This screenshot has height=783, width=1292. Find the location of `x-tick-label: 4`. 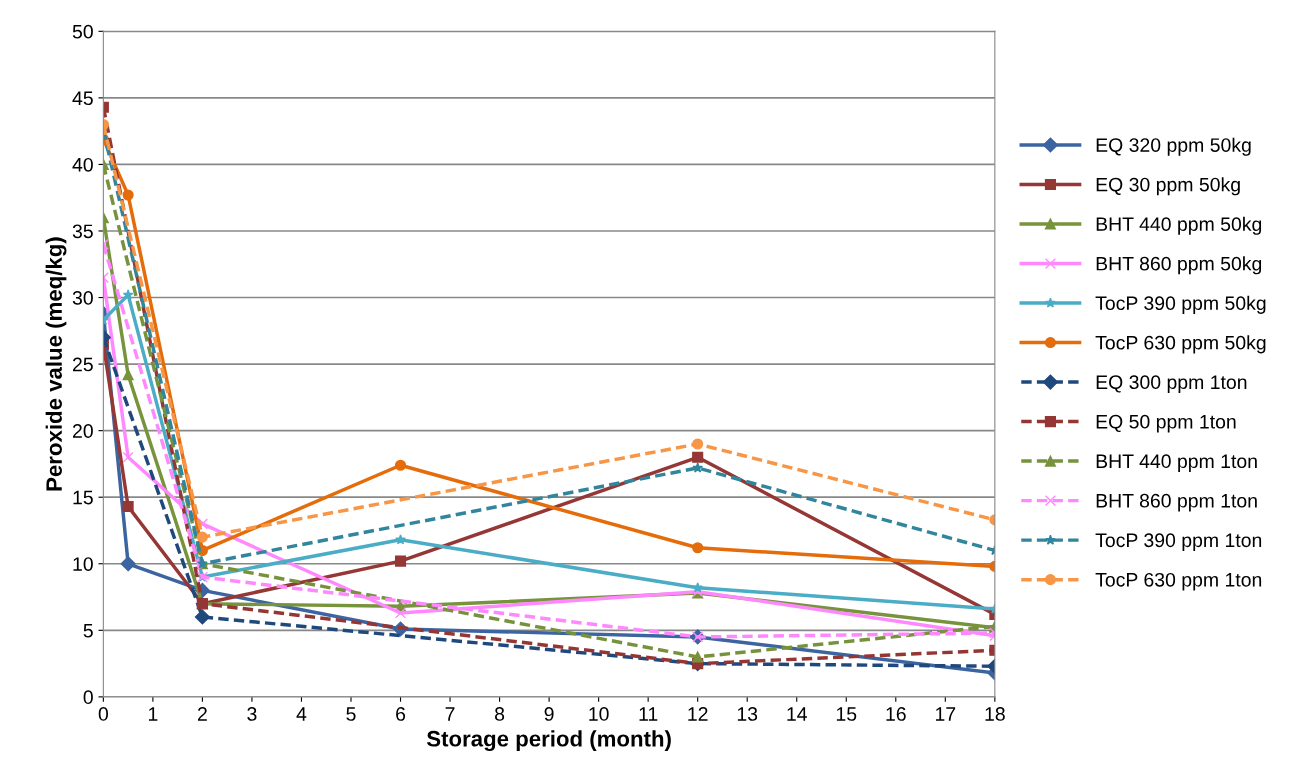

x-tick-label: 4 is located at coordinates (301, 714).